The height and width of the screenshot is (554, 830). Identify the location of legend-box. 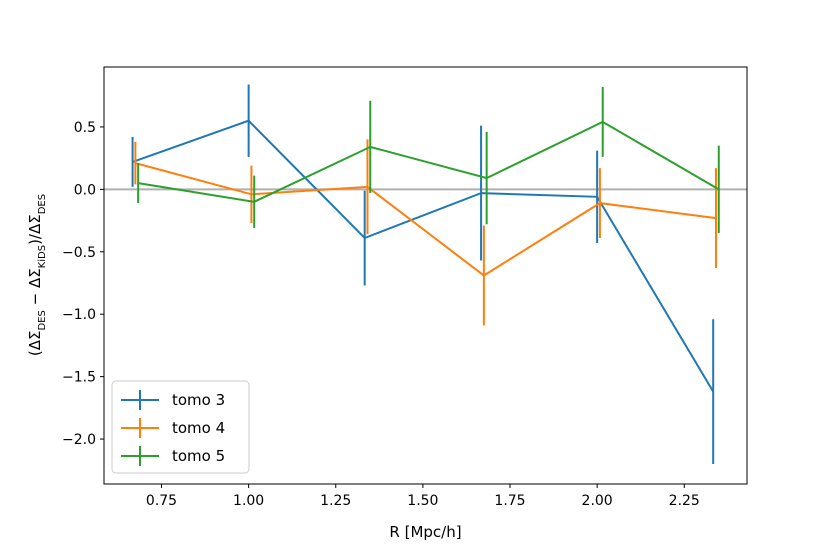
(180, 427).